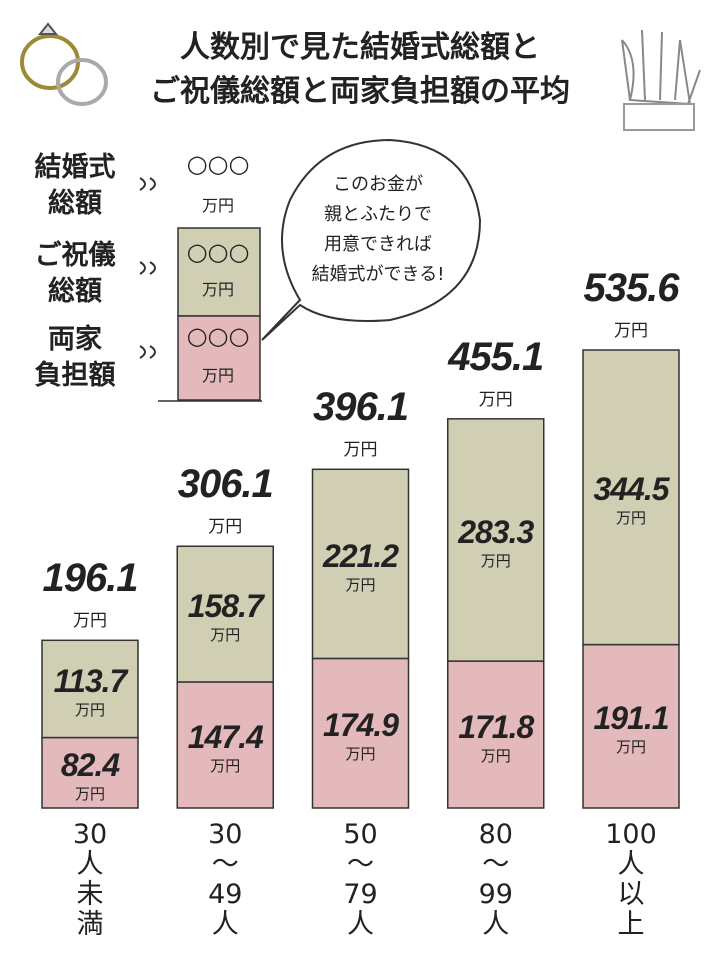 The width and height of the screenshot is (720, 960). I want to click on speech-bubble, so click(371, 239).